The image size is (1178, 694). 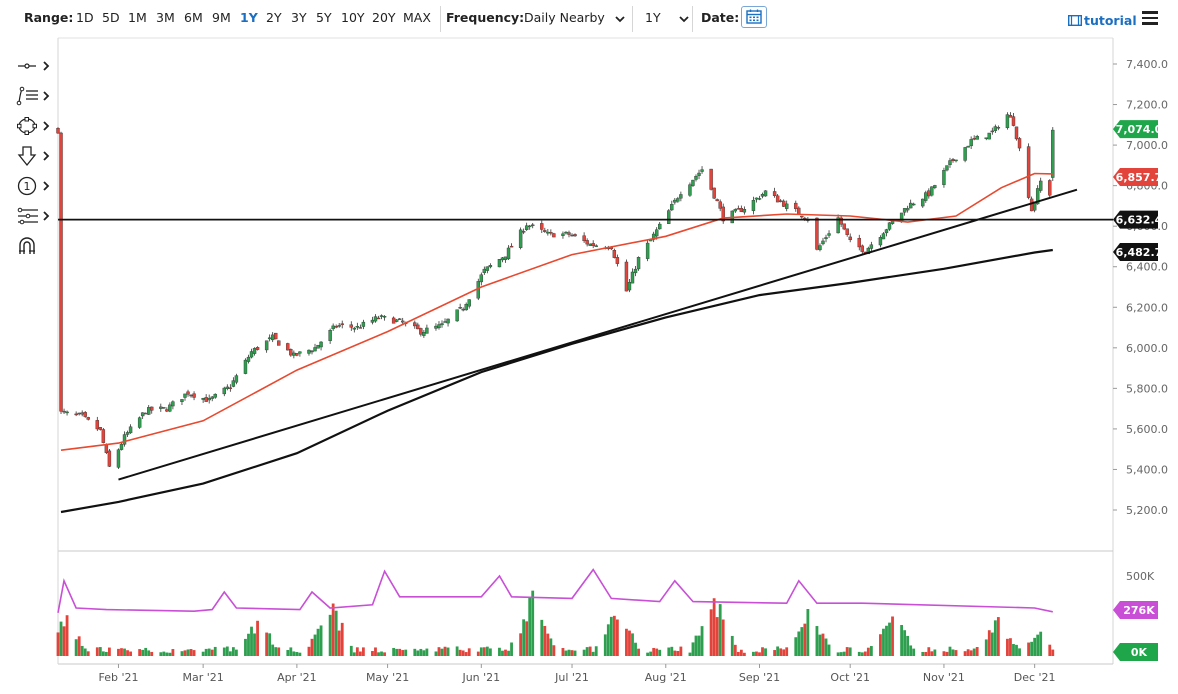 I want to click on range-1y-button: 1Y, so click(x=249, y=17).